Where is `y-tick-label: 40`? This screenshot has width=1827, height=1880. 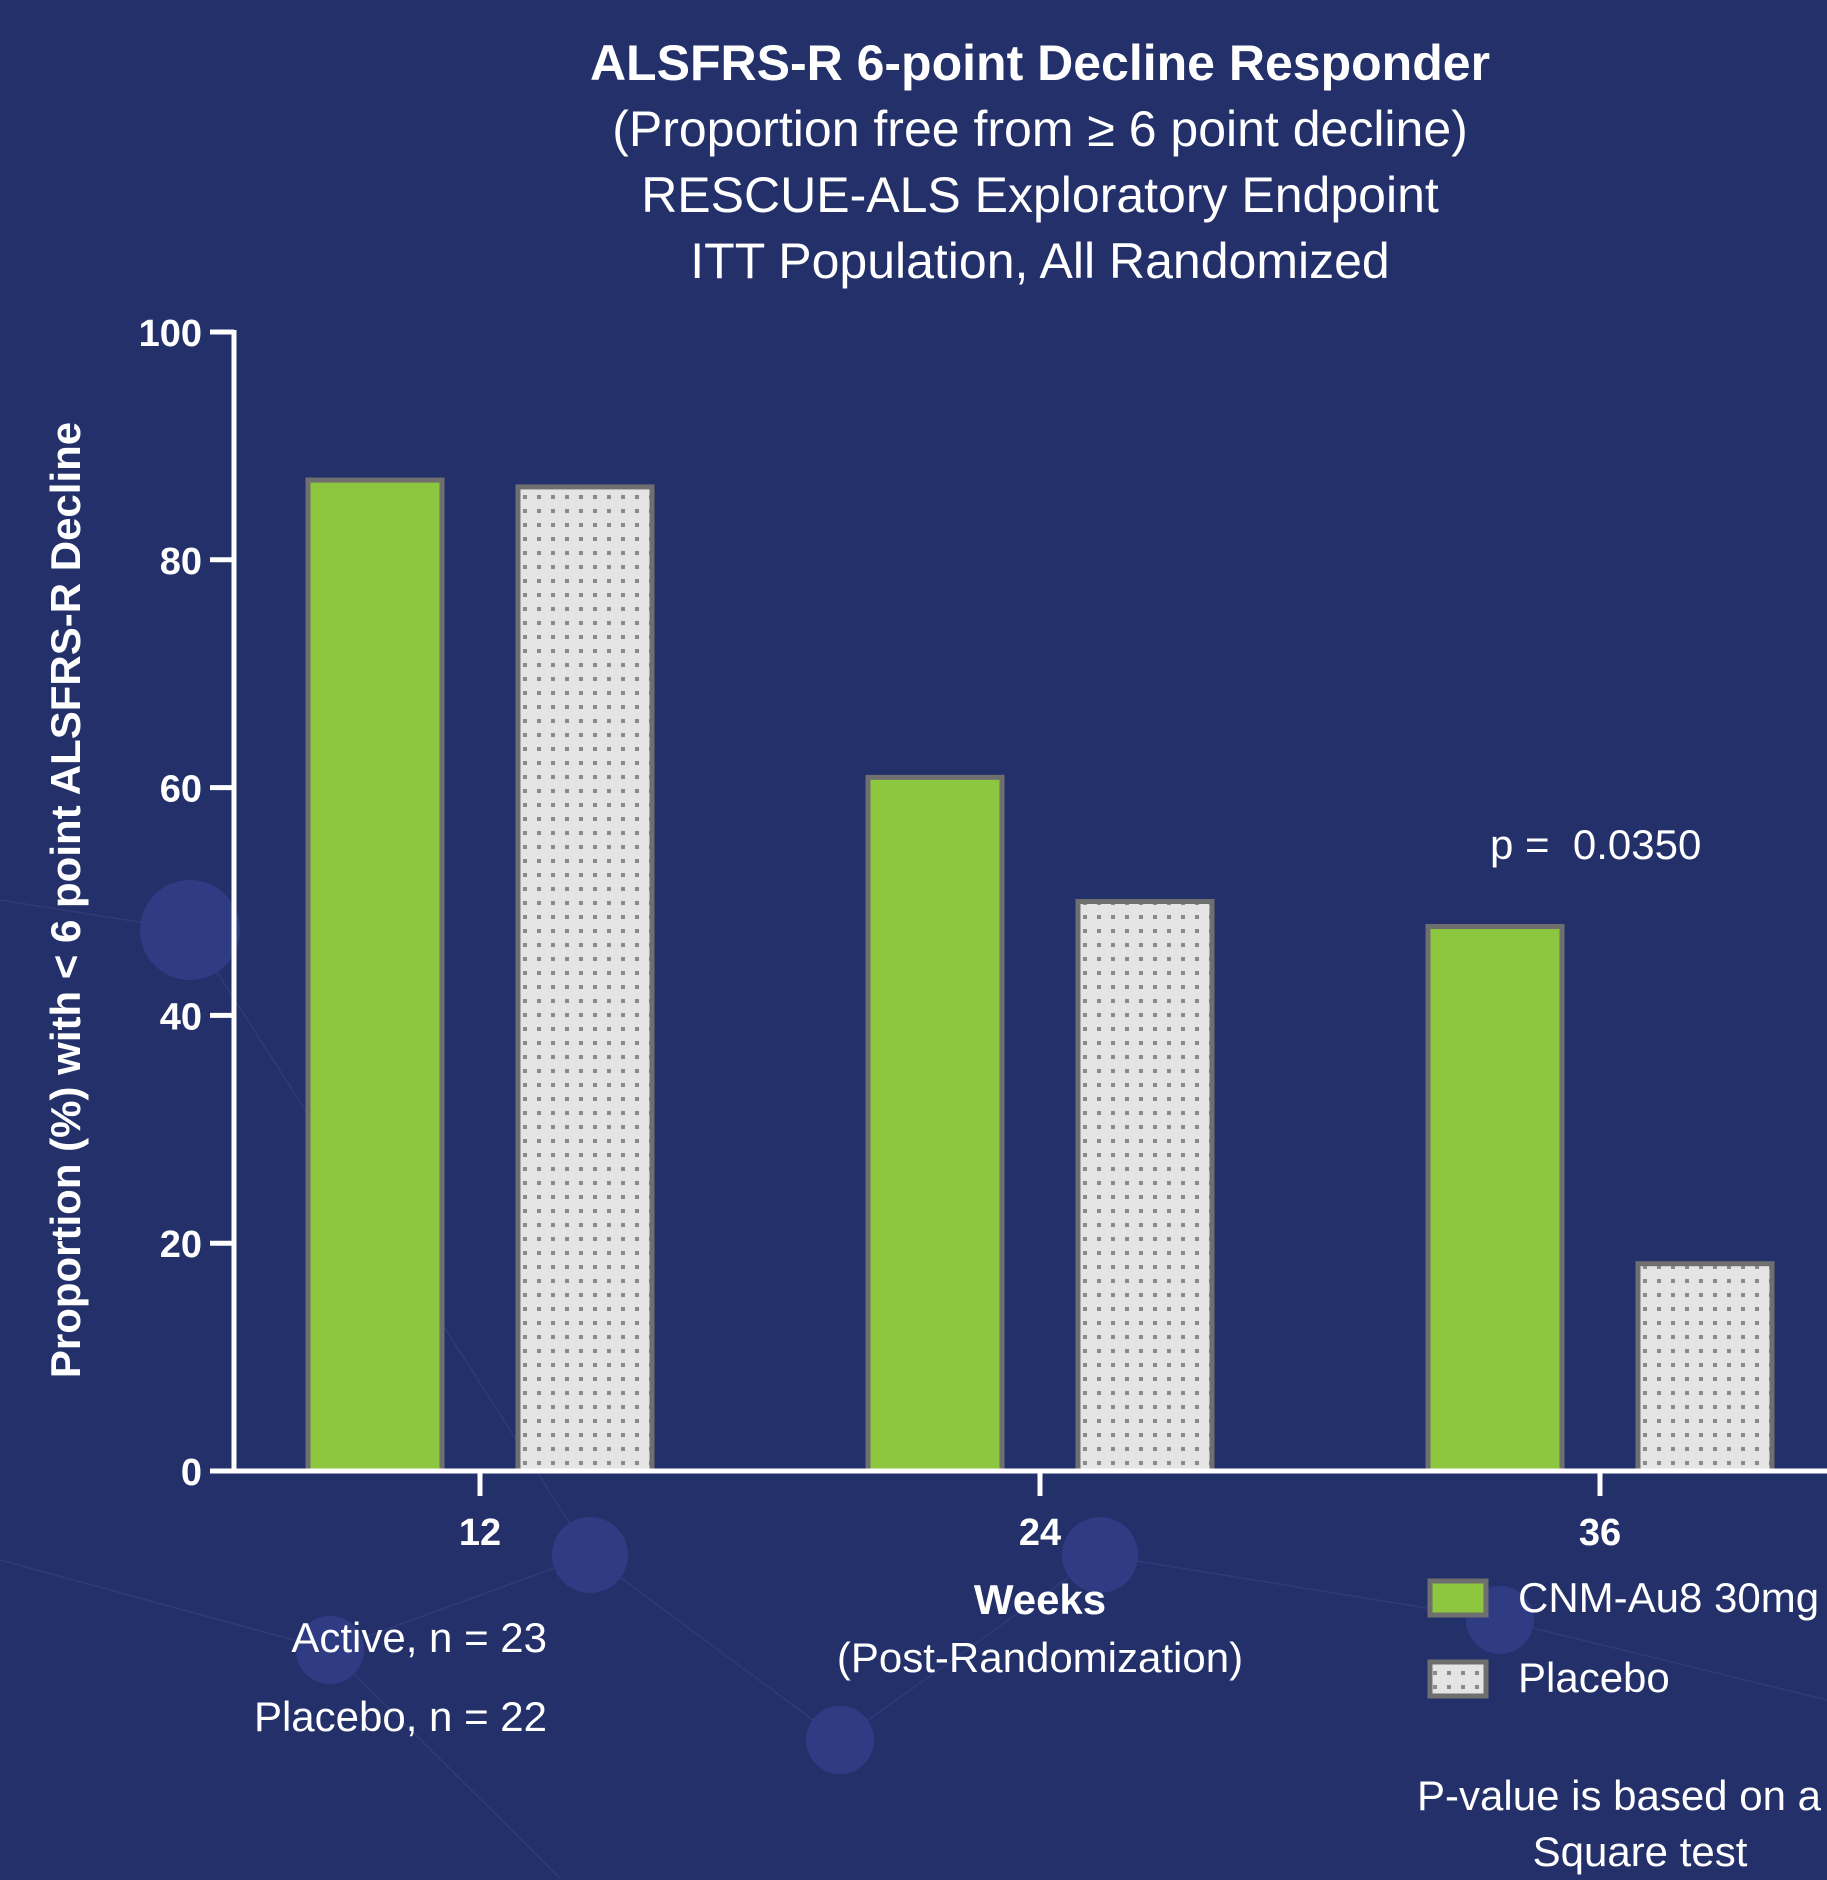
y-tick-label: 40 is located at coordinates (181, 1017).